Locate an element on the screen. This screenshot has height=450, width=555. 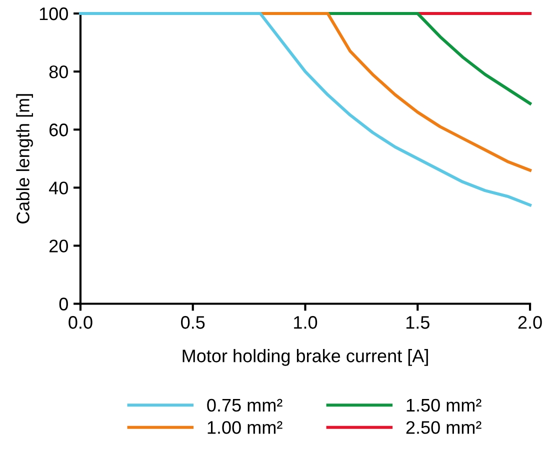
legend-label: 0.75 mm² is located at coordinates (244, 405).